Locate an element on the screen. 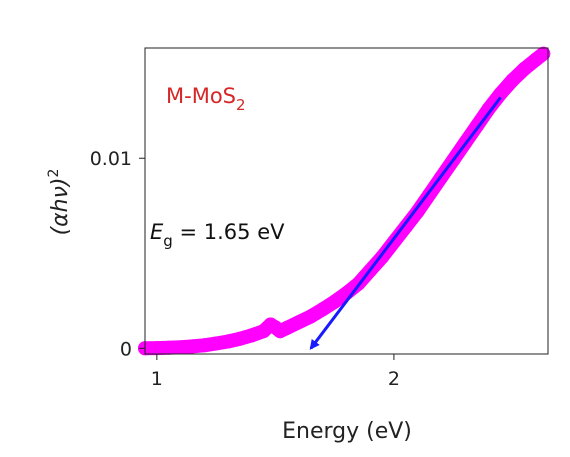 The width and height of the screenshot is (570, 457). x-tick-label: 1 is located at coordinates (157, 379).